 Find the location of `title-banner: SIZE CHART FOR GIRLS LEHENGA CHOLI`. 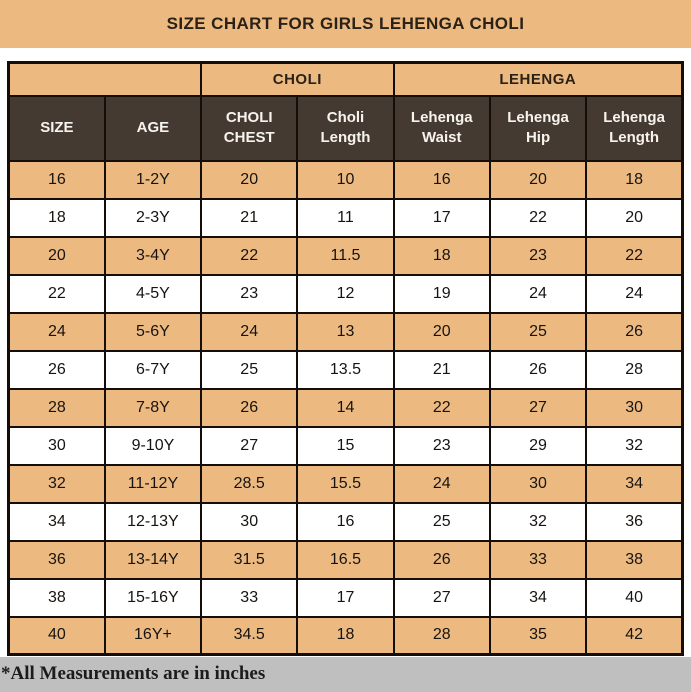

title-banner: SIZE CHART FOR GIRLS LEHENGA CHOLI is located at coordinates (345, 24).